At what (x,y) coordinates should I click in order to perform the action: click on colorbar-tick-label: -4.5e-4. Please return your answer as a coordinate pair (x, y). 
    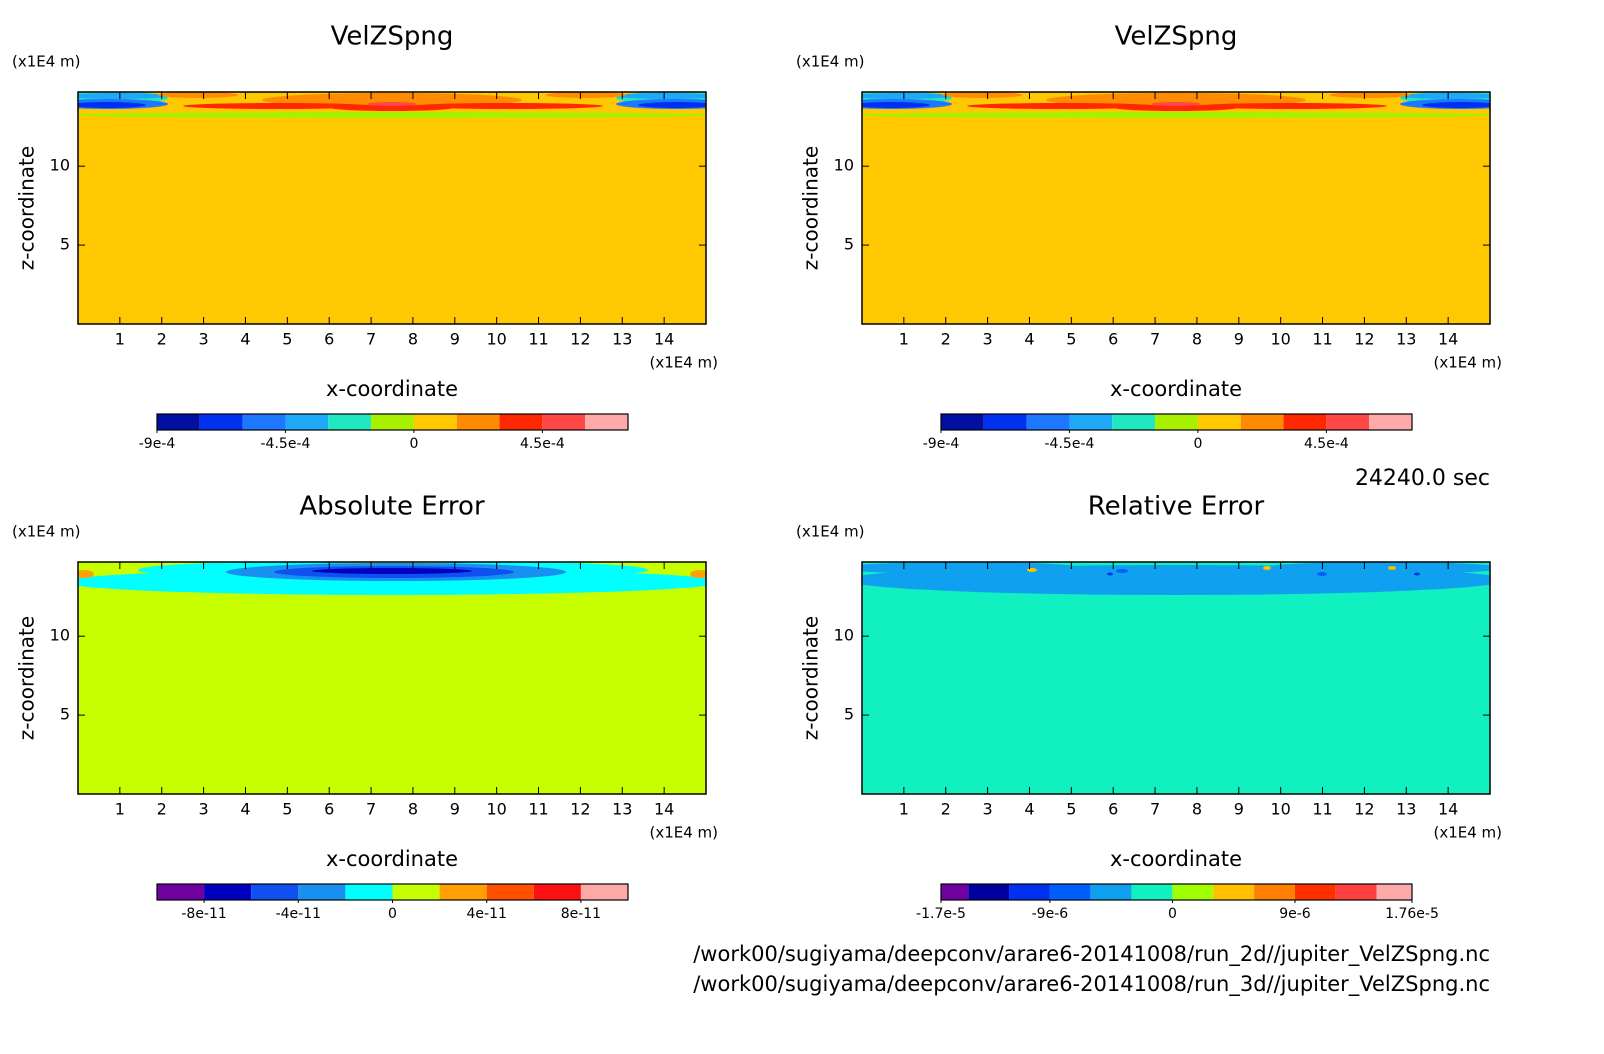
    Looking at the image, I should click on (1070, 444).